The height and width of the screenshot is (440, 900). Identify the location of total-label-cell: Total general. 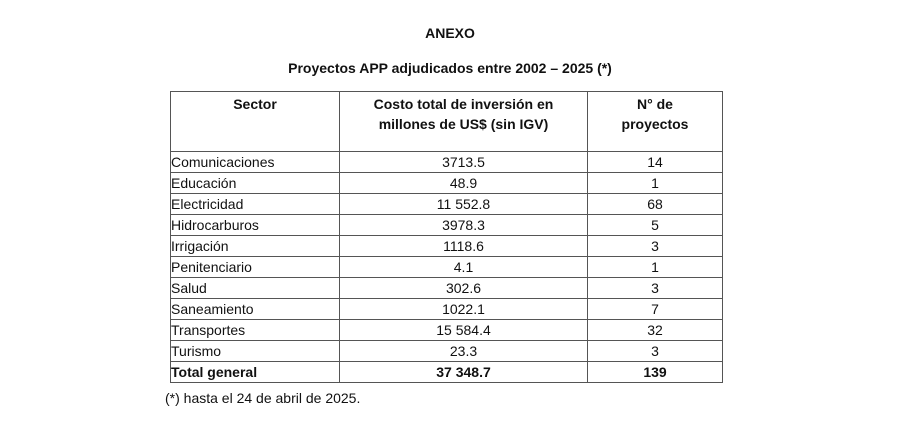
(255, 372).